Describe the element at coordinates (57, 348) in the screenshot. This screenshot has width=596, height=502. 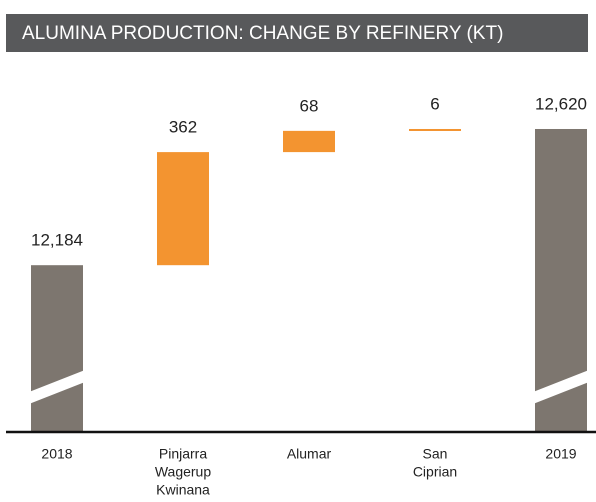
I see `total-bar` at that location.